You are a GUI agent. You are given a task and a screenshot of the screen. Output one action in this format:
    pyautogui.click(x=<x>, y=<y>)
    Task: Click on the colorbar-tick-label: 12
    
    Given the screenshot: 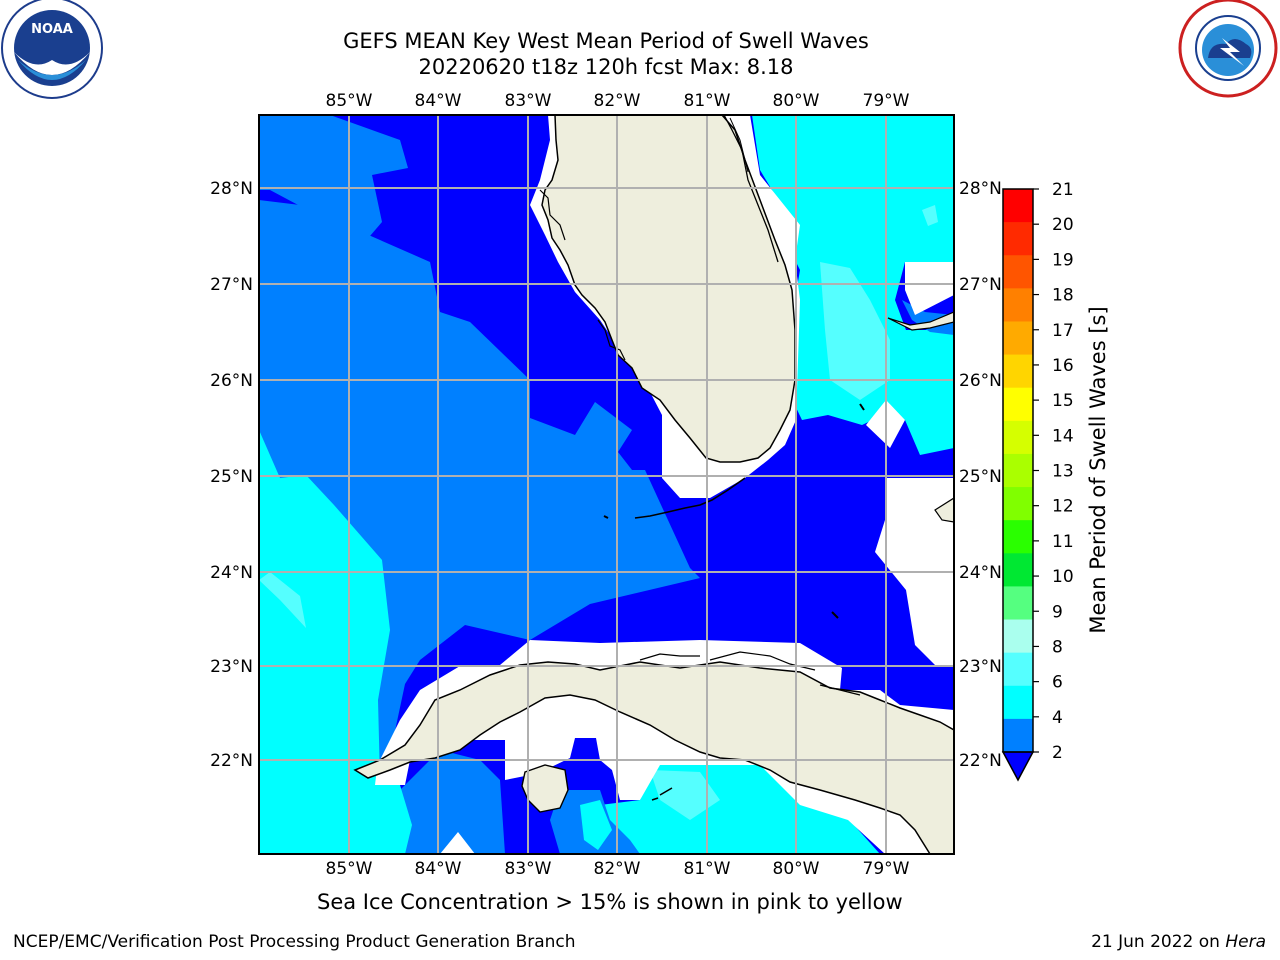 What is the action you would take?
    pyautogui.click(x=1063, y=507)
    